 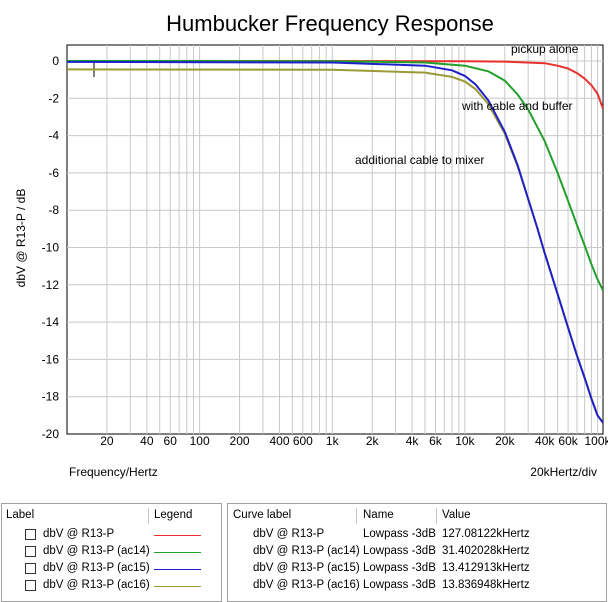 What do you see at coordinates (545, 441) in the screenshot?
I see `x-tick-label: 40k` at bounding box center [545, 441].